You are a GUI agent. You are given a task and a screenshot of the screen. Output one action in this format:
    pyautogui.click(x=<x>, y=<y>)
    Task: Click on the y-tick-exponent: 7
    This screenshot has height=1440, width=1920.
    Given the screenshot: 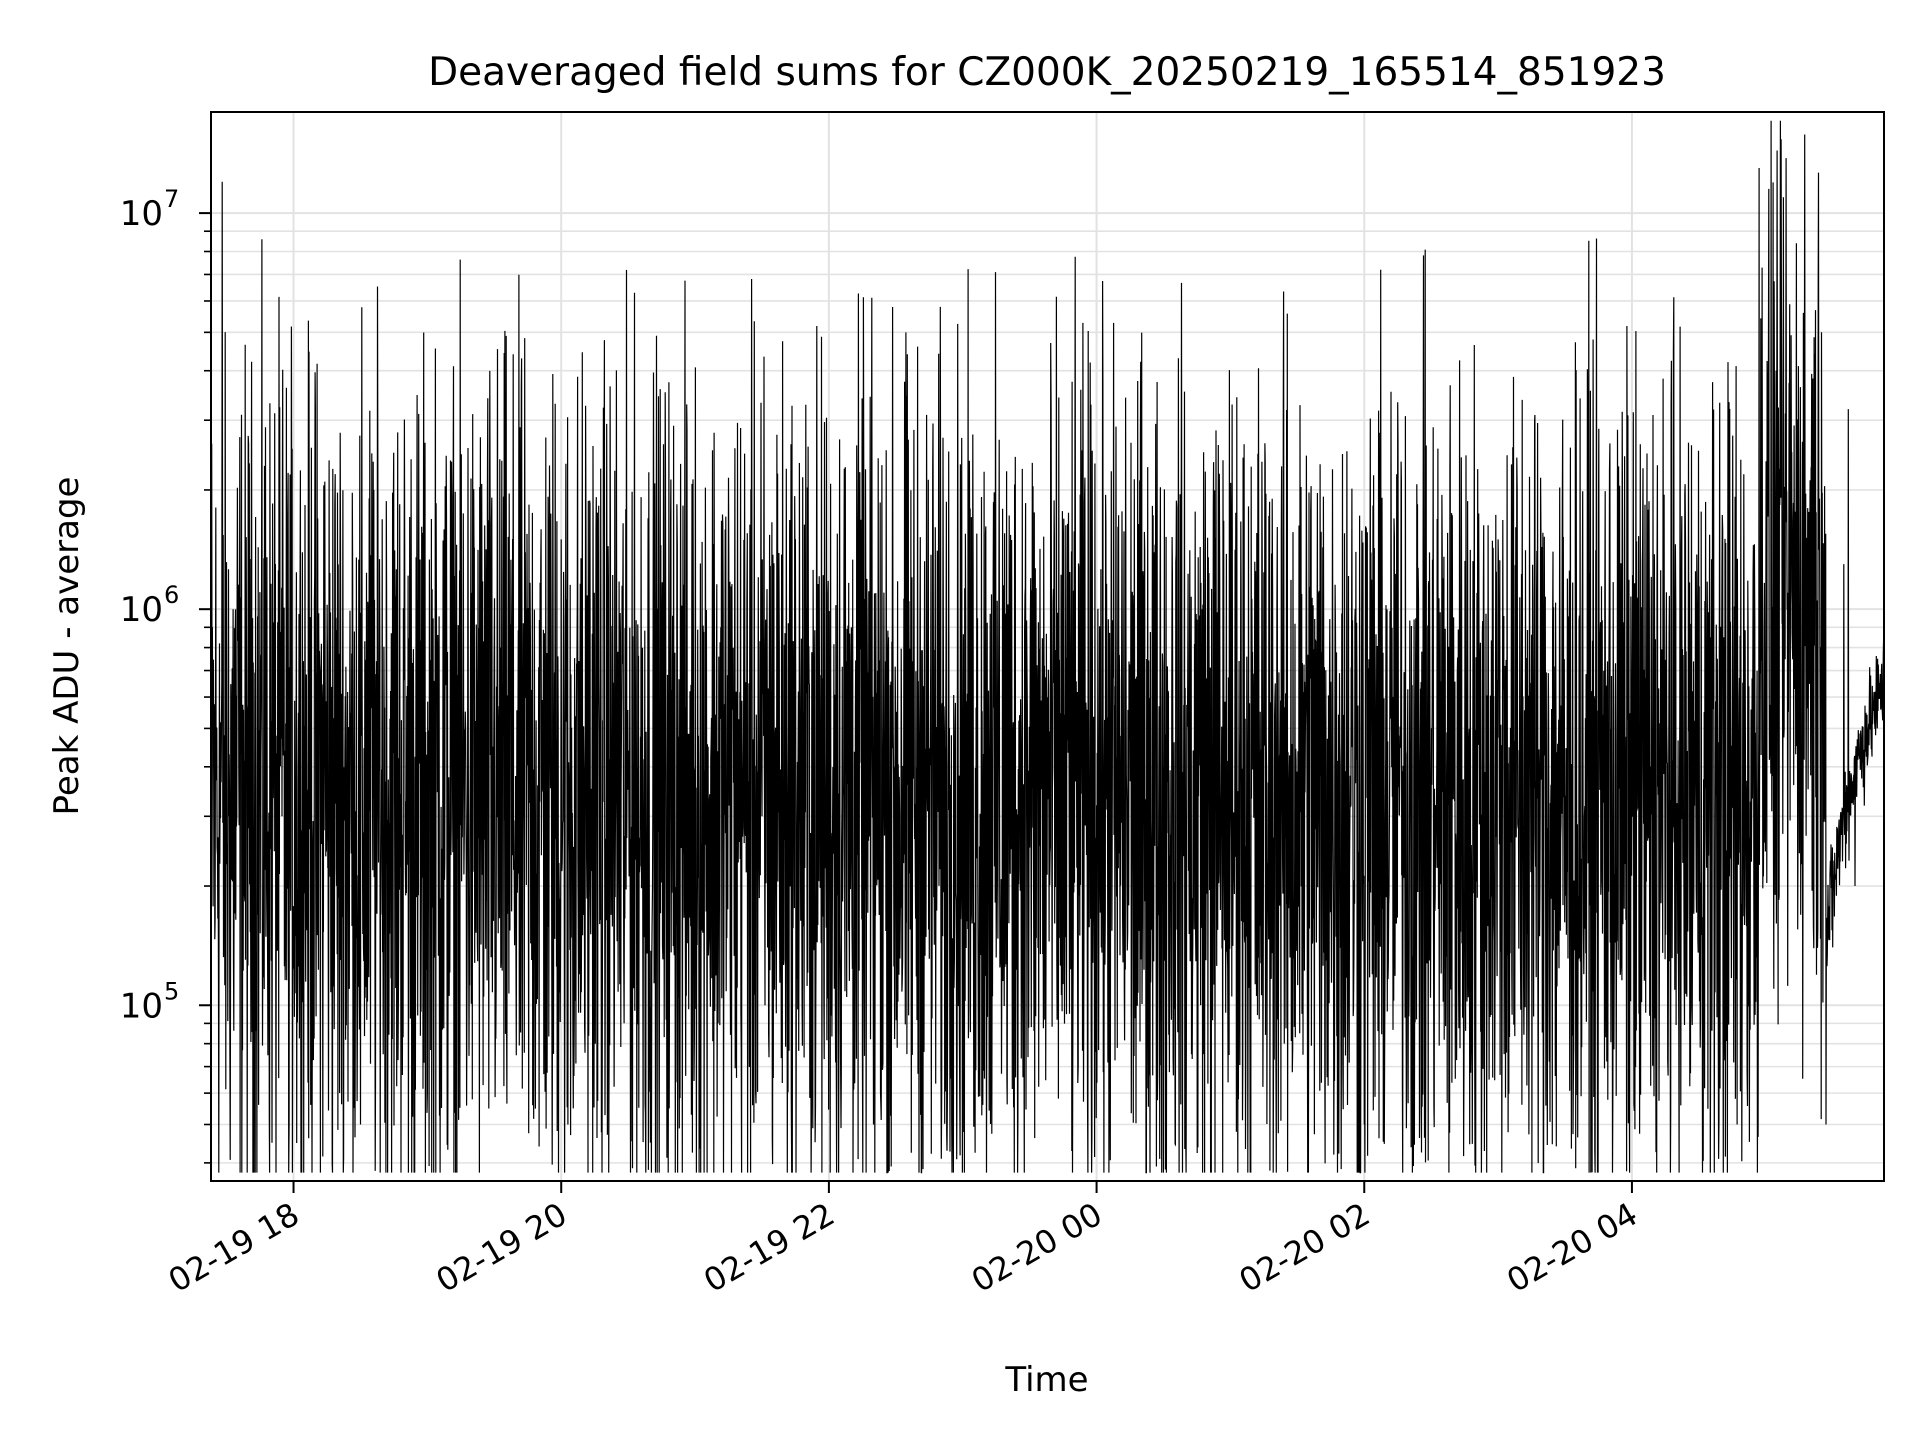 What is the action you would take?
    pyautogui.click(x=171, y=199)
    